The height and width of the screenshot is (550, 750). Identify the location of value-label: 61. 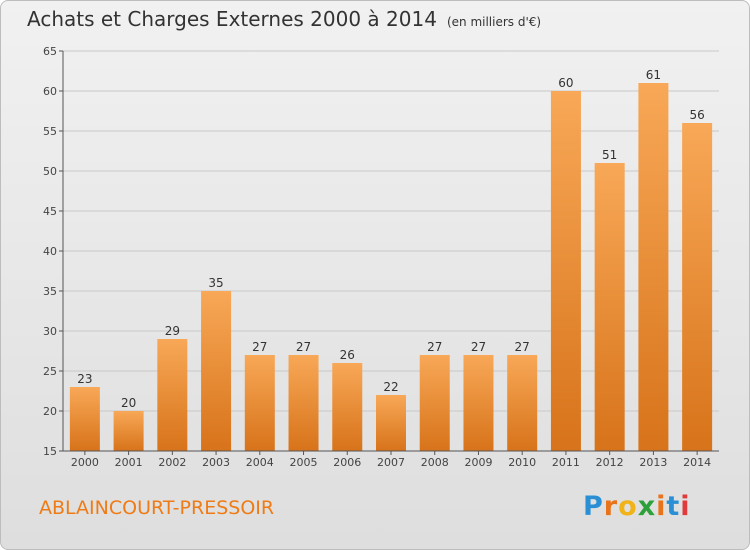
(653, 75).